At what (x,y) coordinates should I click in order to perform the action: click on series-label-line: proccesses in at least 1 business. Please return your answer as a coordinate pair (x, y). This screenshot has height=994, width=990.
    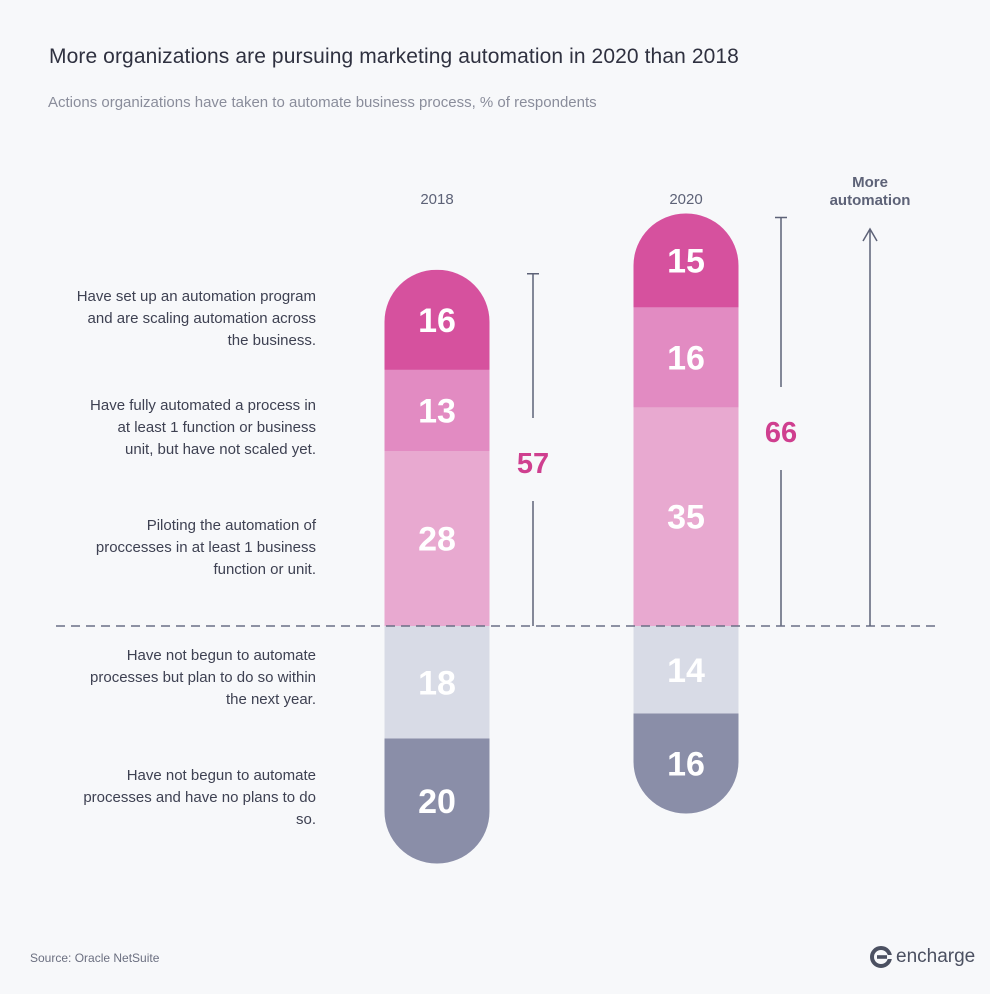
    Looking at the image, I should click on (206, 547).